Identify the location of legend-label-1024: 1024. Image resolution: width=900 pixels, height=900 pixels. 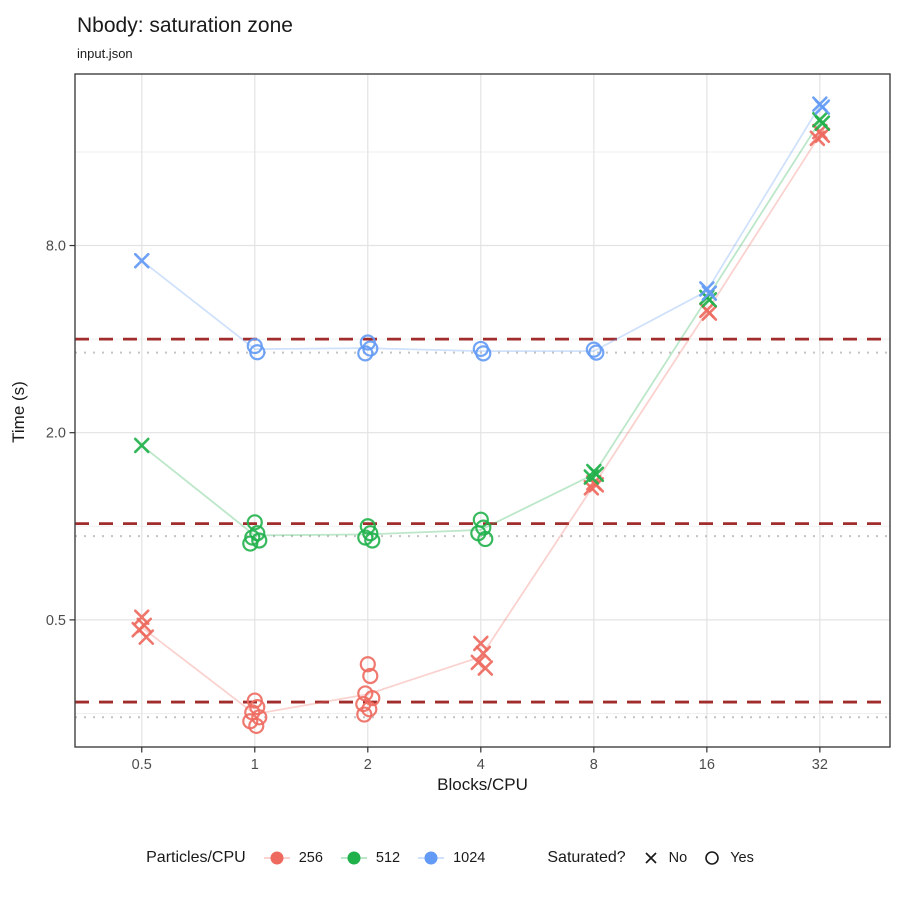
(469, 858).